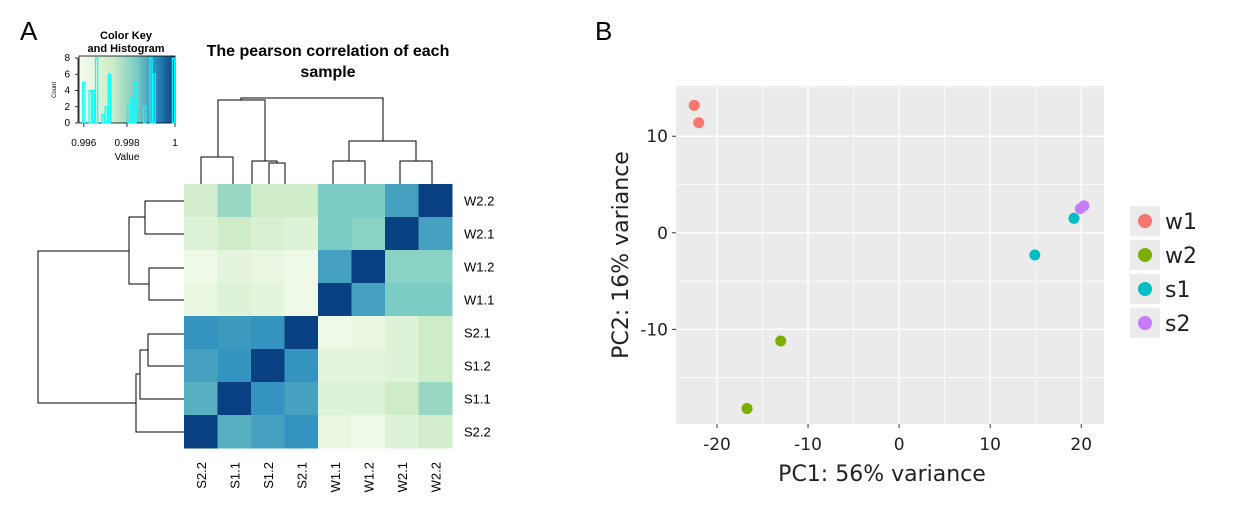 This screenshot has width=1237, height=509. Describe the element at coordinates (717, 445) in the screenshot. I see `pca-x-tick: -20` at that location.